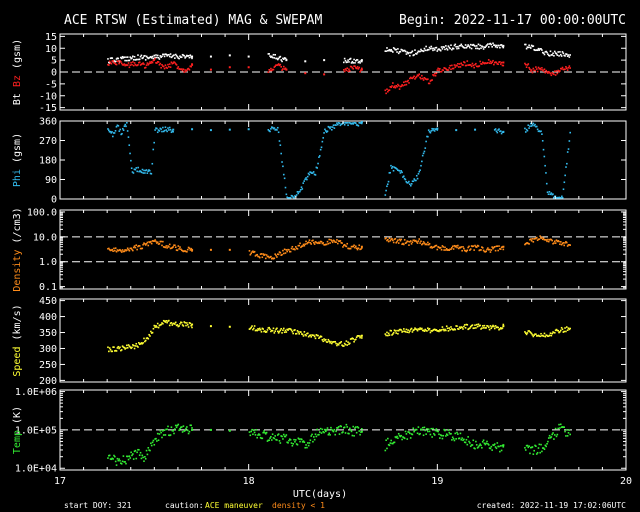  What do you see at coordinates (42, 212) in the screenshot?
I see `y-tick-label: 100.0` at bounding box center [42, 212].